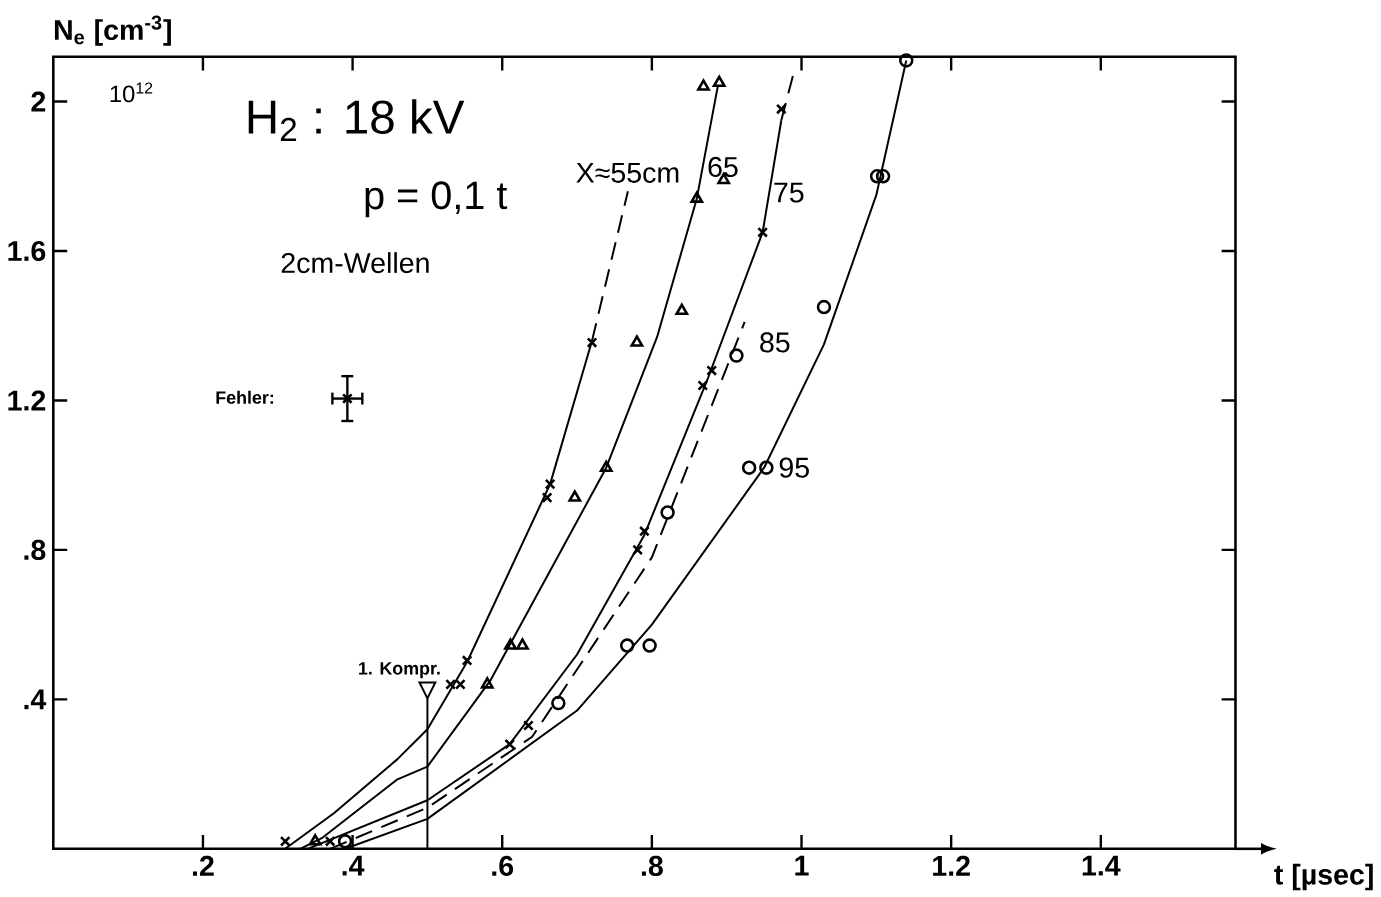 The image size is (1381, 897). Describe the element at coordinates (951, 865) in the screenshot. I see `x-tick-label: 1.2` at that location.